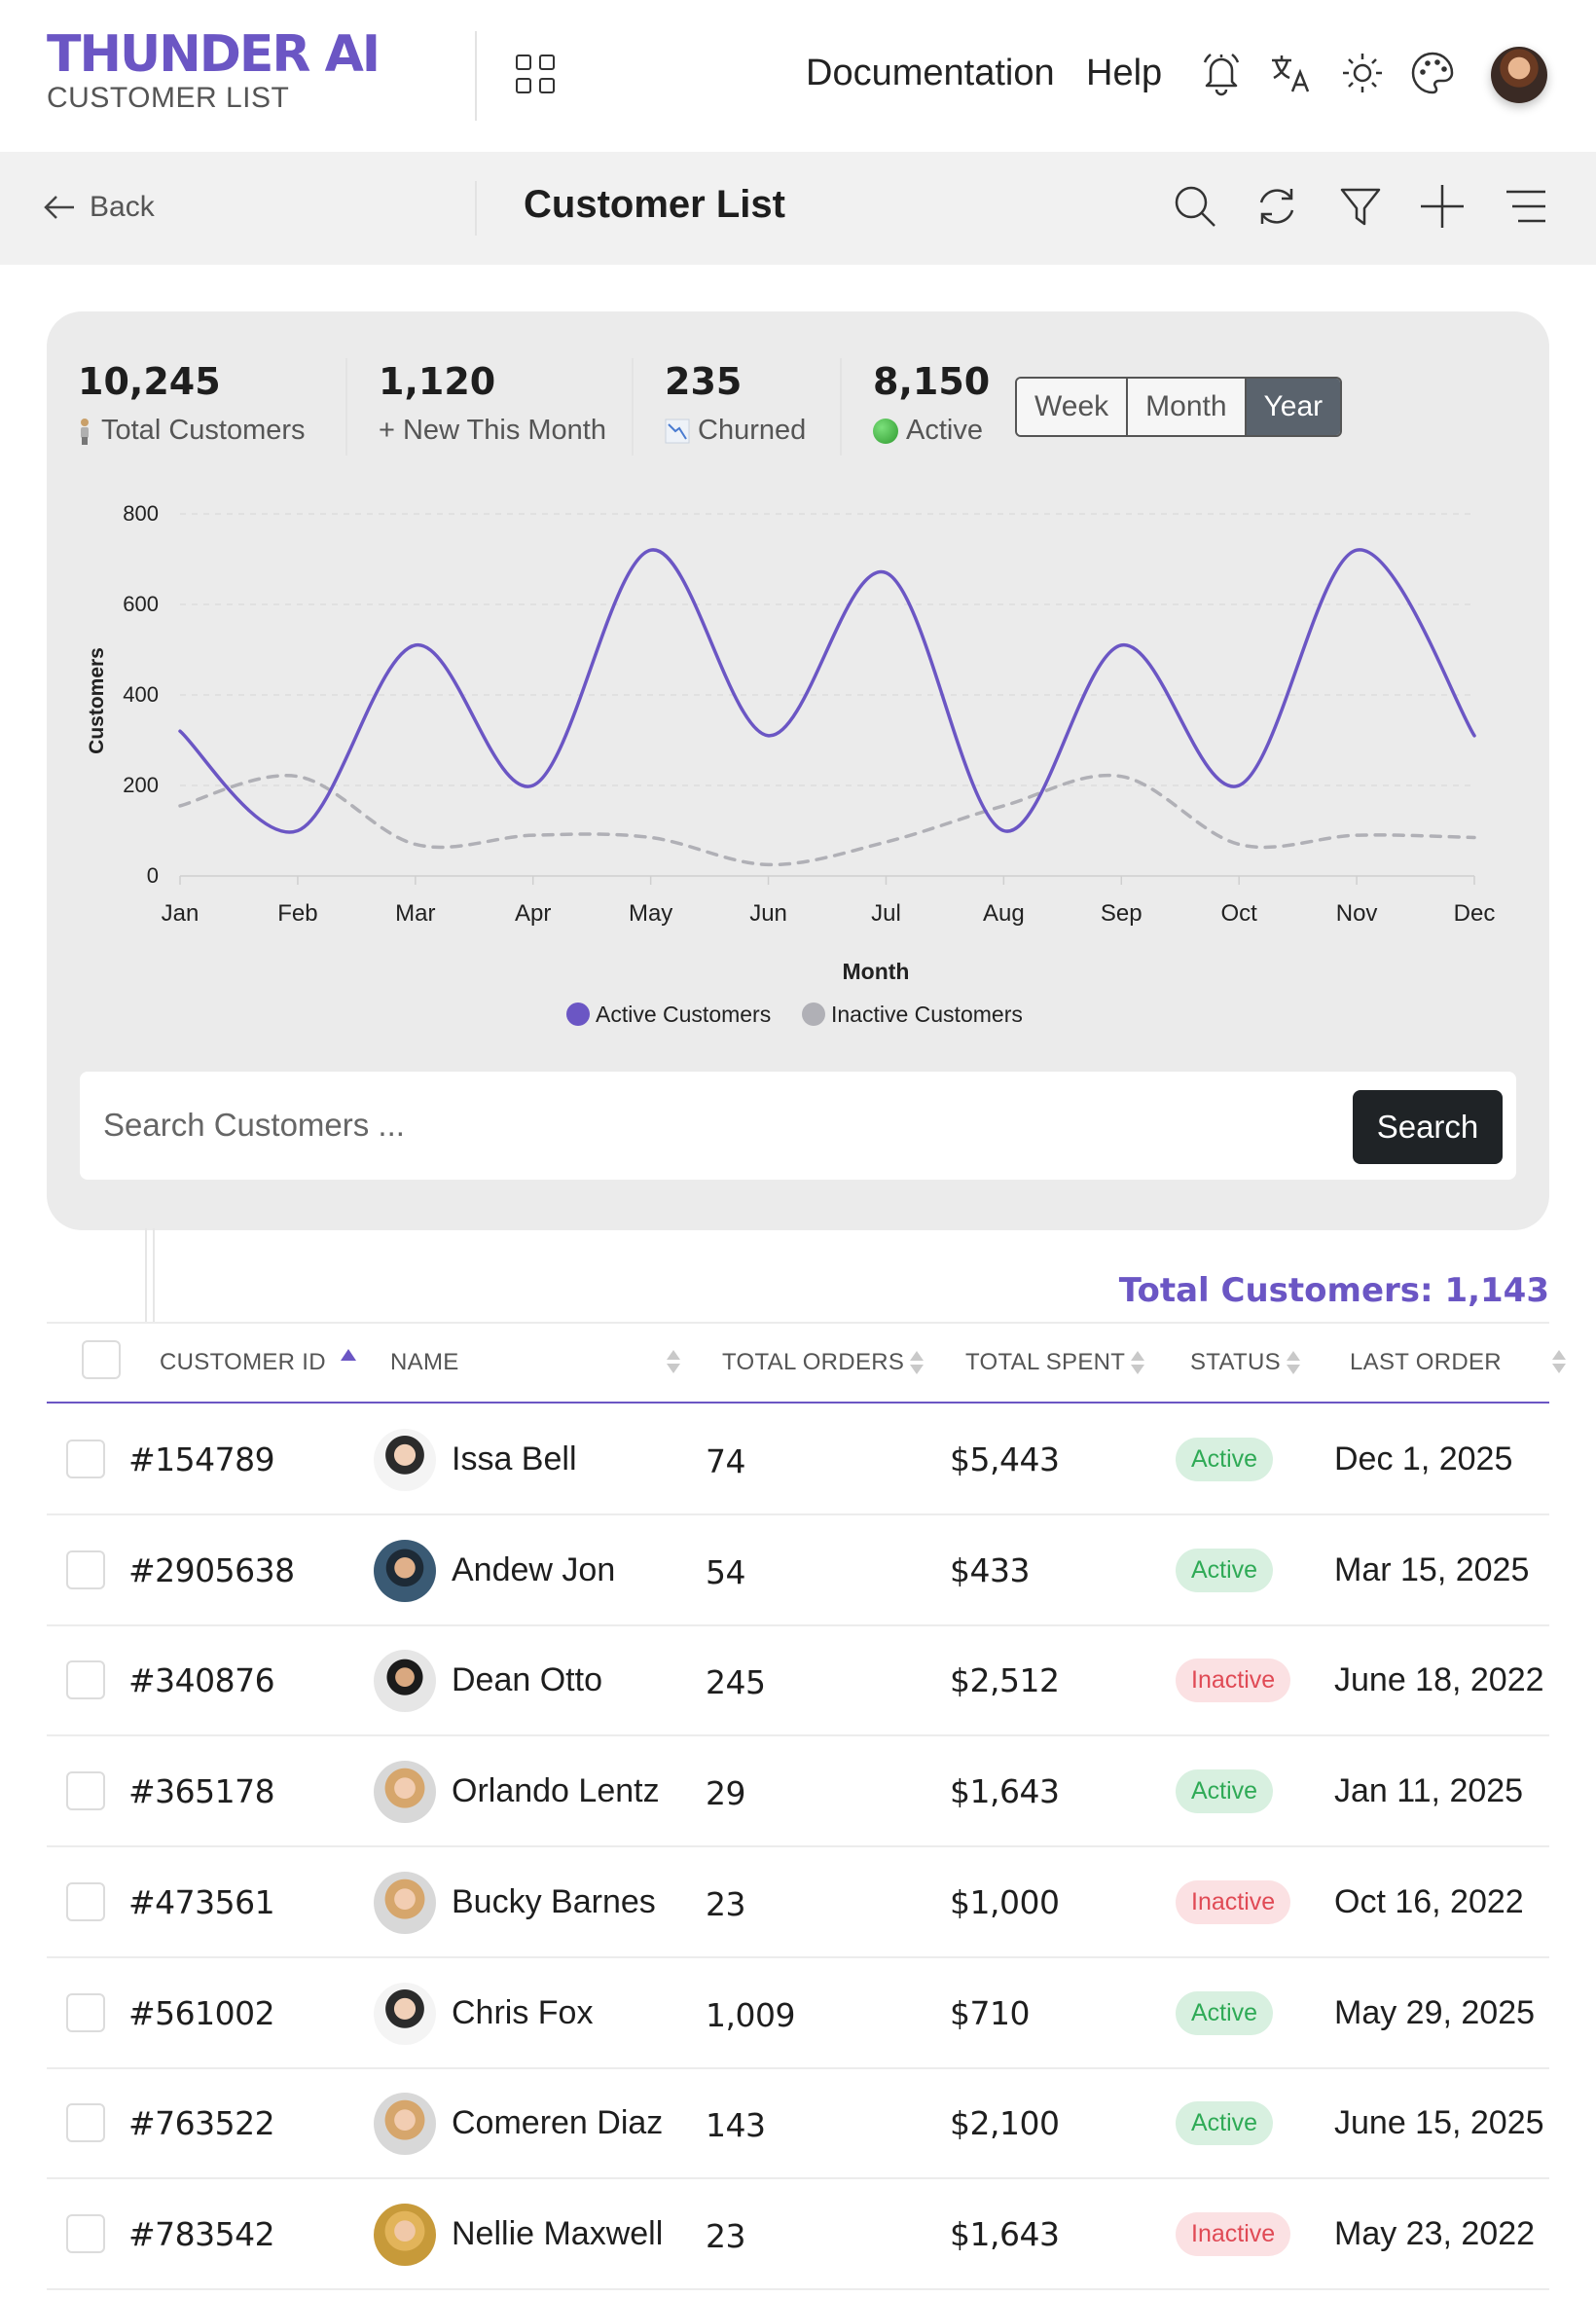 The height and width of the screenshot is (2297, 1596). I want to click on grid-icon, so click(536, 75).